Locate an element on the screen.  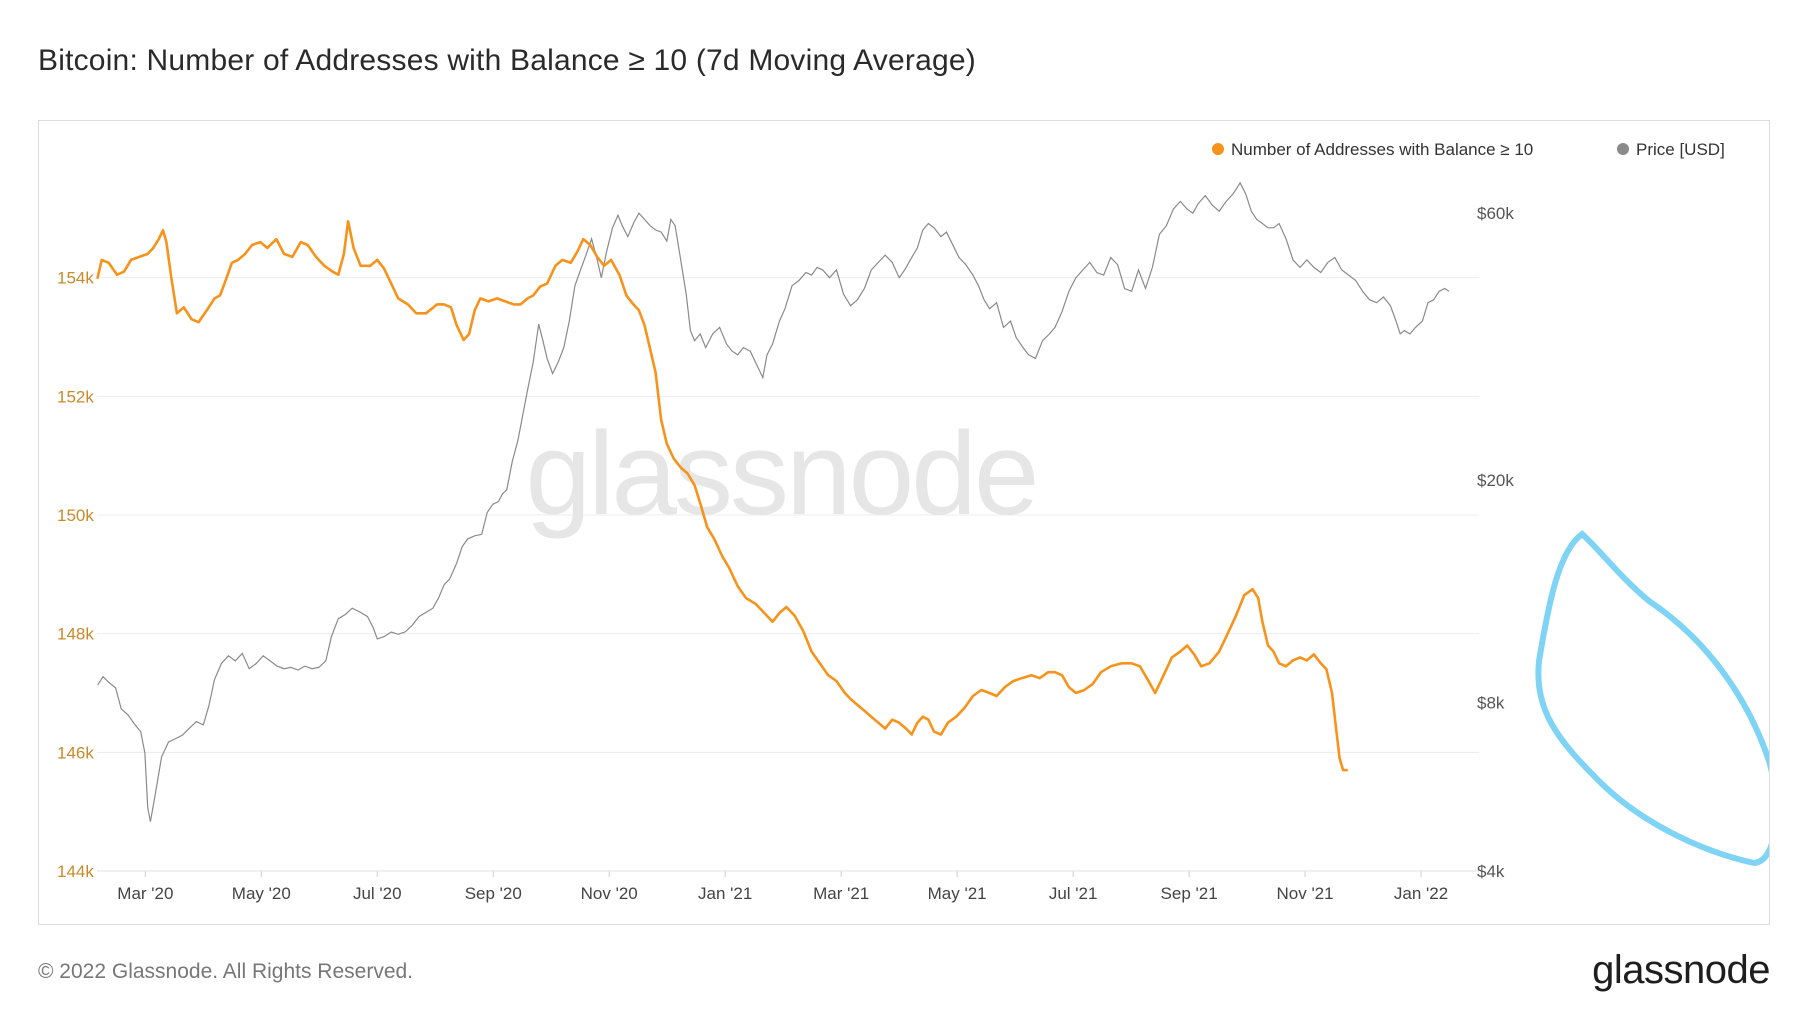
x-axis-tick-label: May '21 is located at coordinates (957, 893).